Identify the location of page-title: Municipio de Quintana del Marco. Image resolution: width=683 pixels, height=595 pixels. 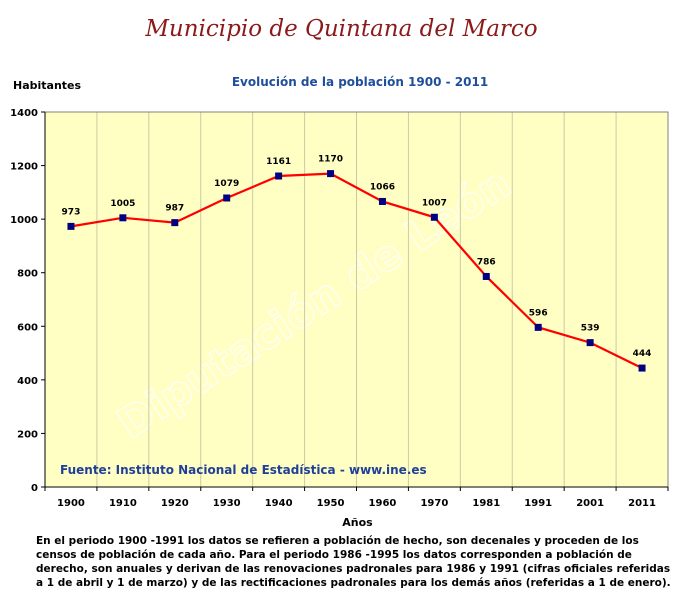
(341, 29).